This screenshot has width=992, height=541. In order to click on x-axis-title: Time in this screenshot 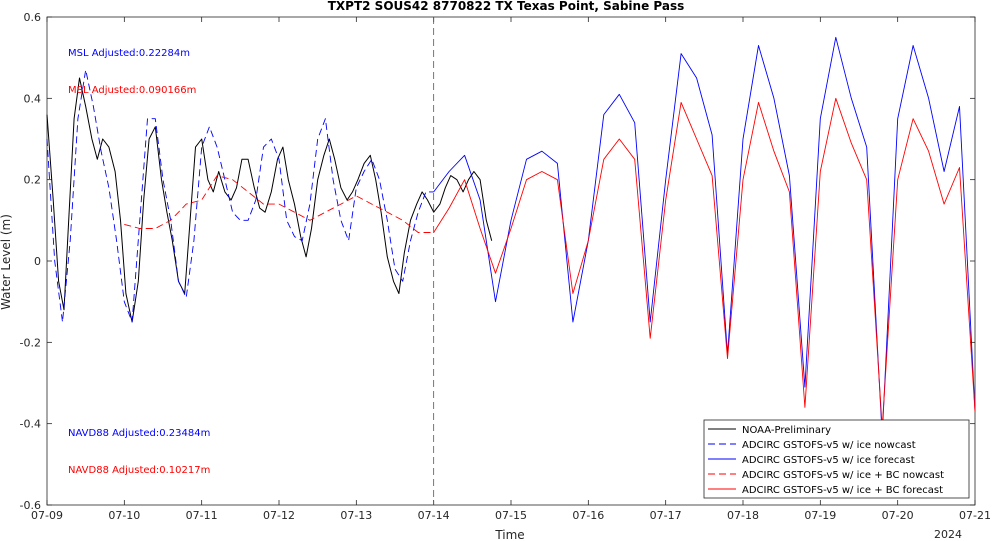, I will do `click(509, 534)`.